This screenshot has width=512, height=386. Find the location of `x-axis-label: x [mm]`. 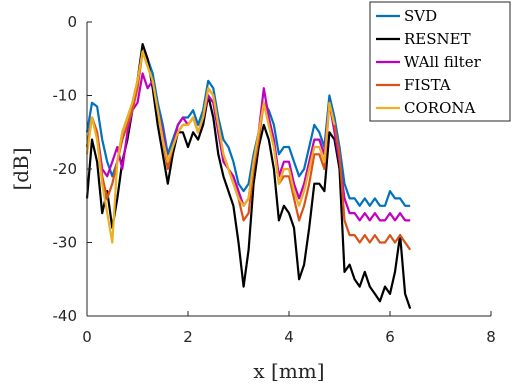

x-axis-label: x [mm] is located at coordinates (288, 371).